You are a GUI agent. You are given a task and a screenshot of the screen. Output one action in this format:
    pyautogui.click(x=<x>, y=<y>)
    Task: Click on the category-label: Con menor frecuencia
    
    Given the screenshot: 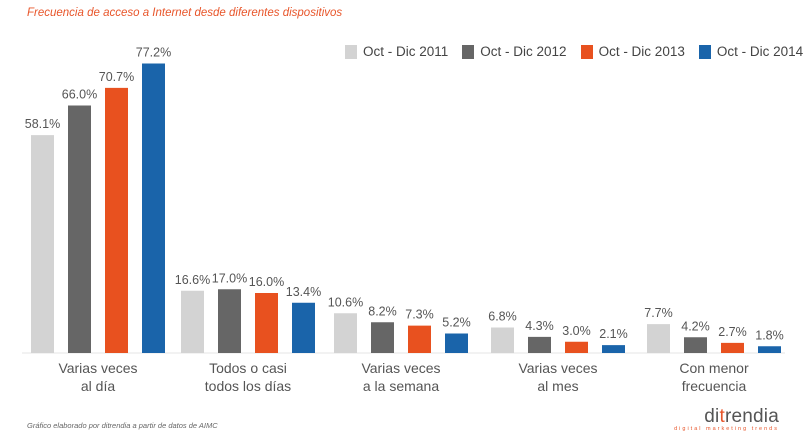 What is the action you would take?
    pyautogui.click(x=714, y=377)
    